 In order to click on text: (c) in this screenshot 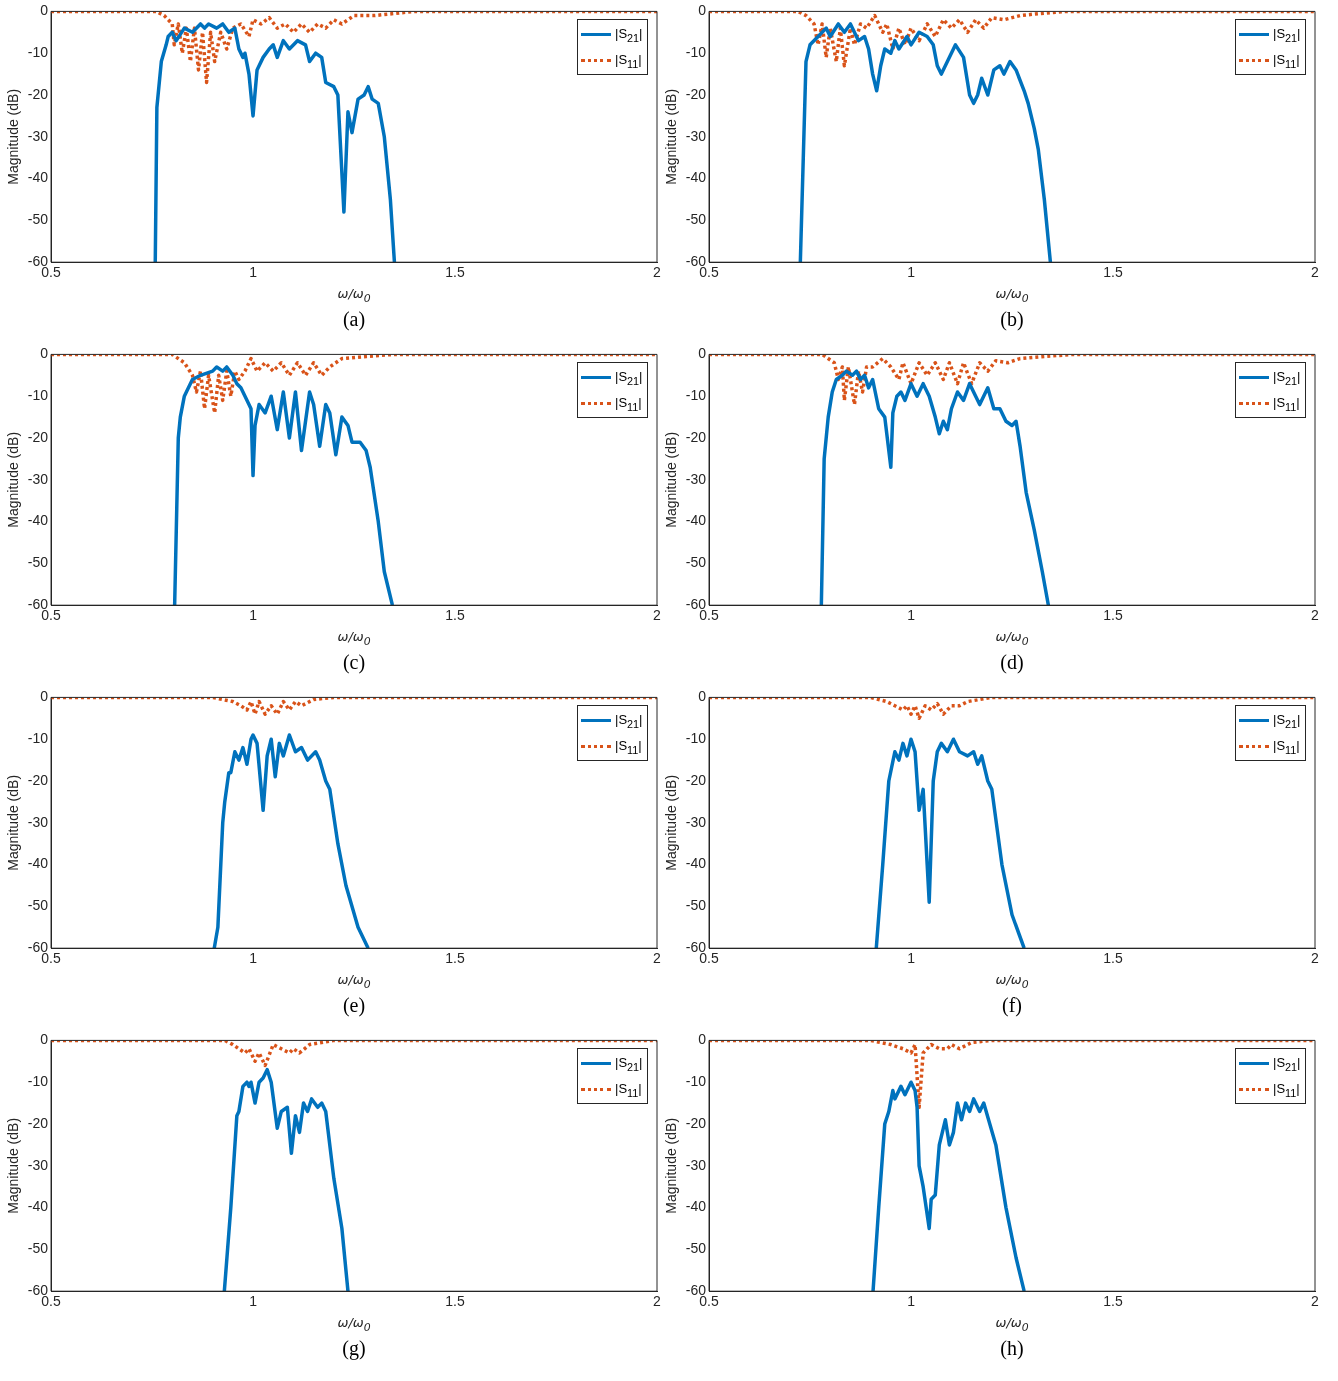, I will do `click(354, 662)`.